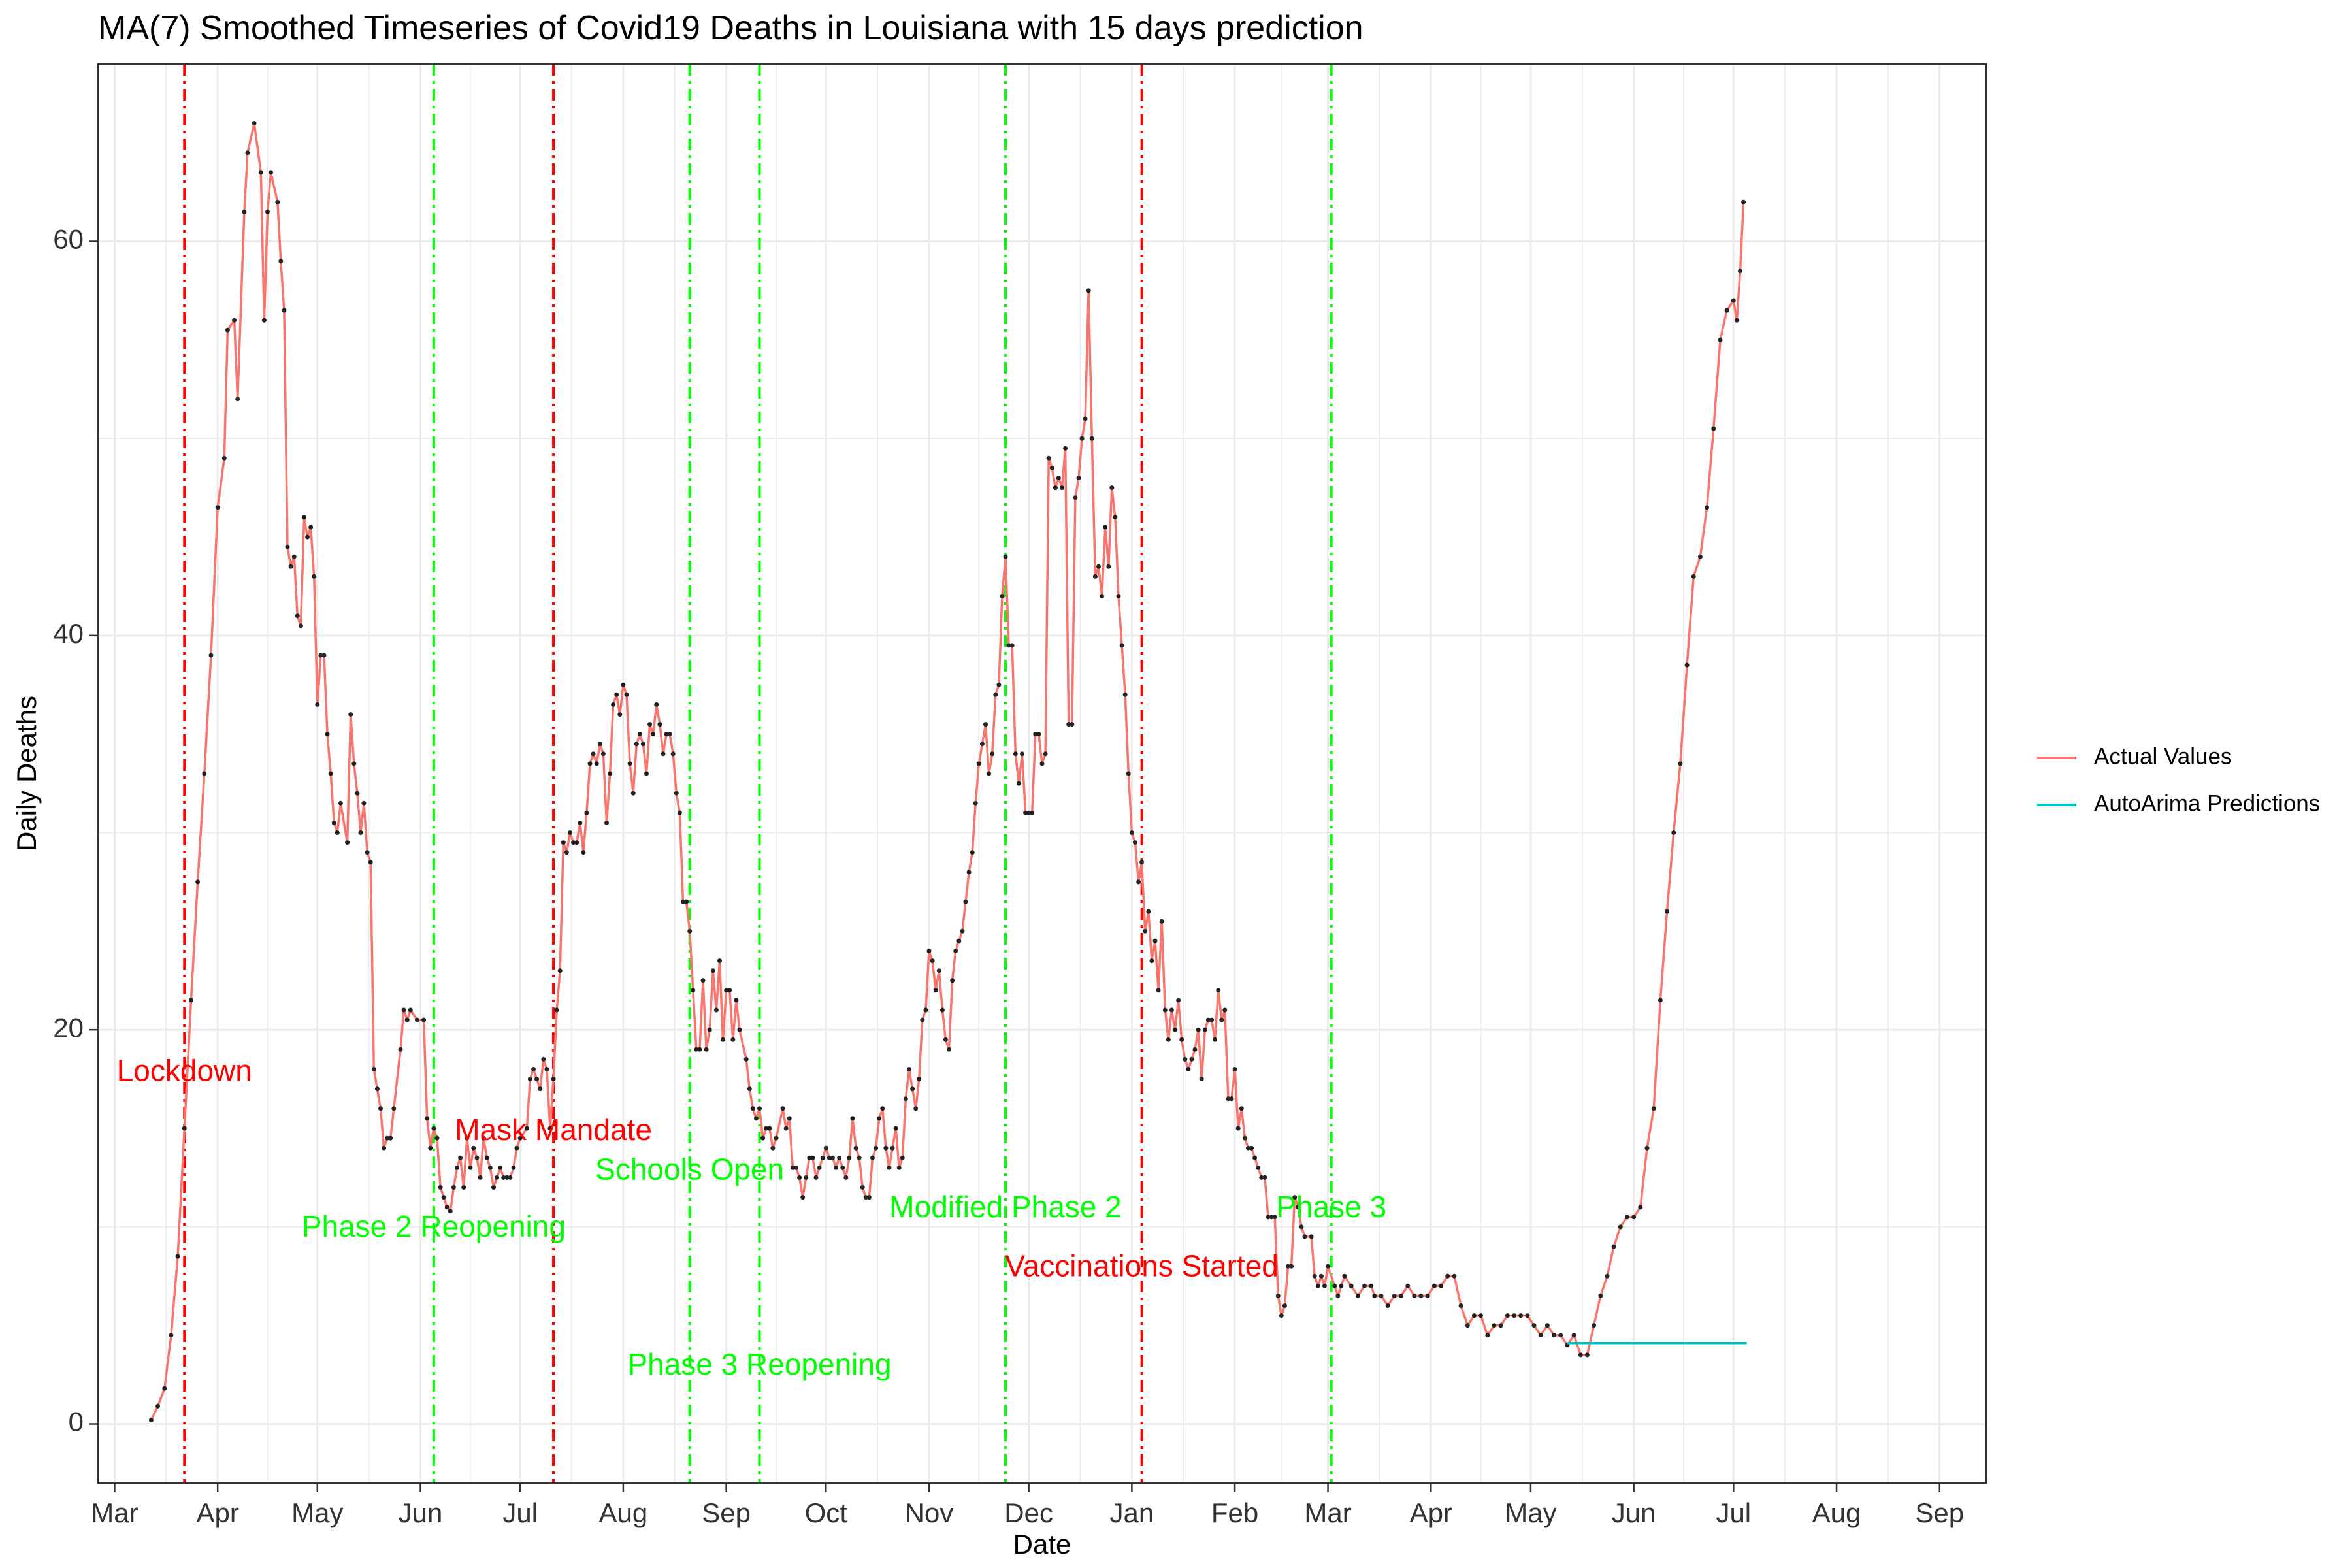 The width and height of the screenshot is (2352, 1568). Describe the element at coordinates (553, 1130) in the screenshot. I see `annotation-label: Mask Mandate` at that location.